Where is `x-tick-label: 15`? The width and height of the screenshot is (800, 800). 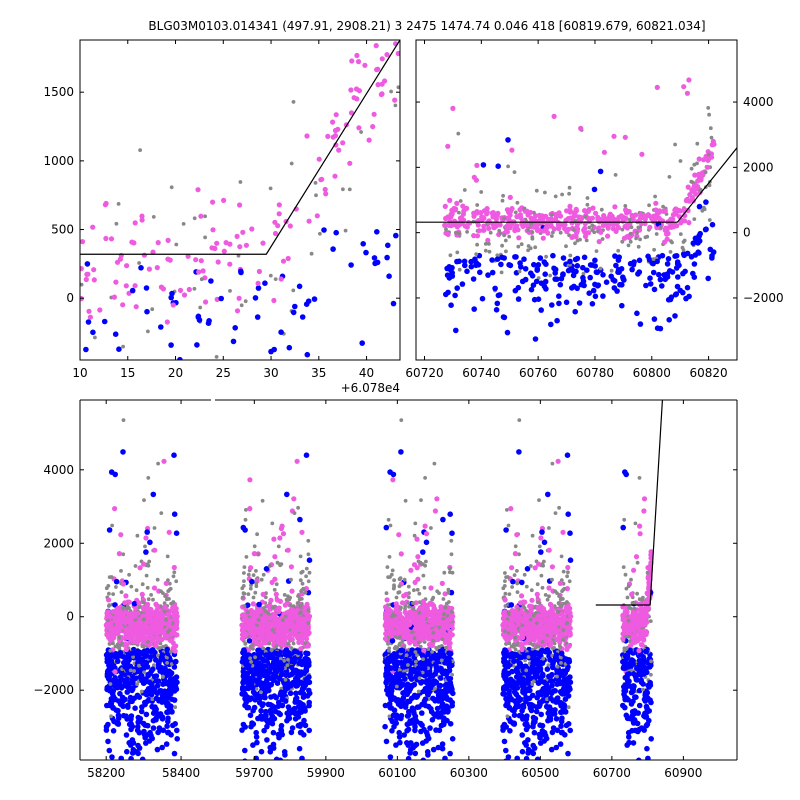 x-tick-label: 15 is located at coordinates (127, 373).